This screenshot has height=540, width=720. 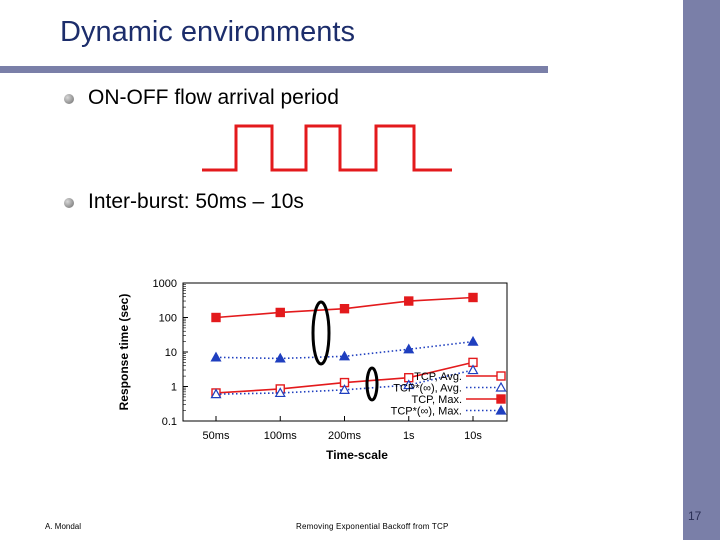 I want to click on y-tick-label: 1, so click(x=174, y=388).